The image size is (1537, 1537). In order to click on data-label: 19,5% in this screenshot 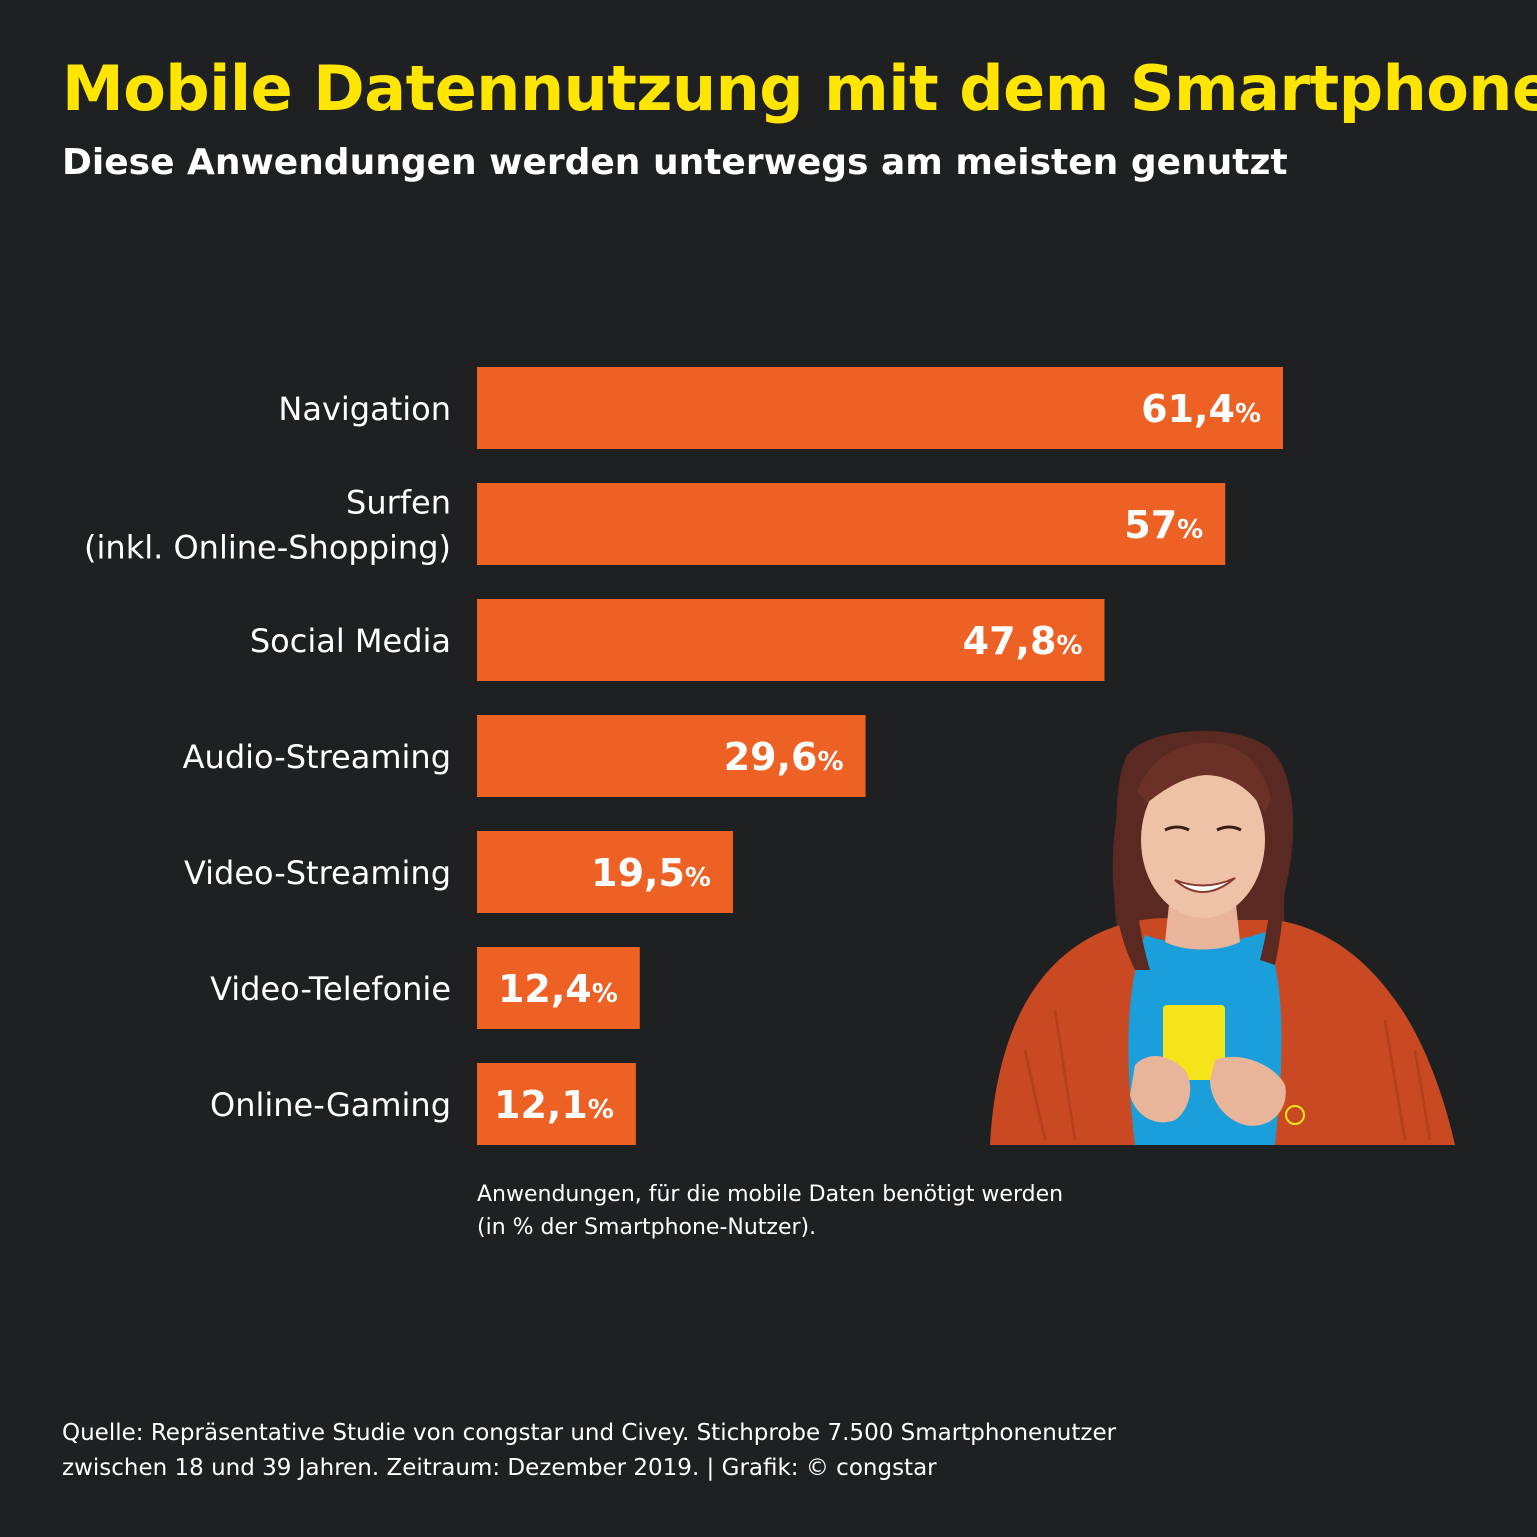, I will do `click(651, 873)`.